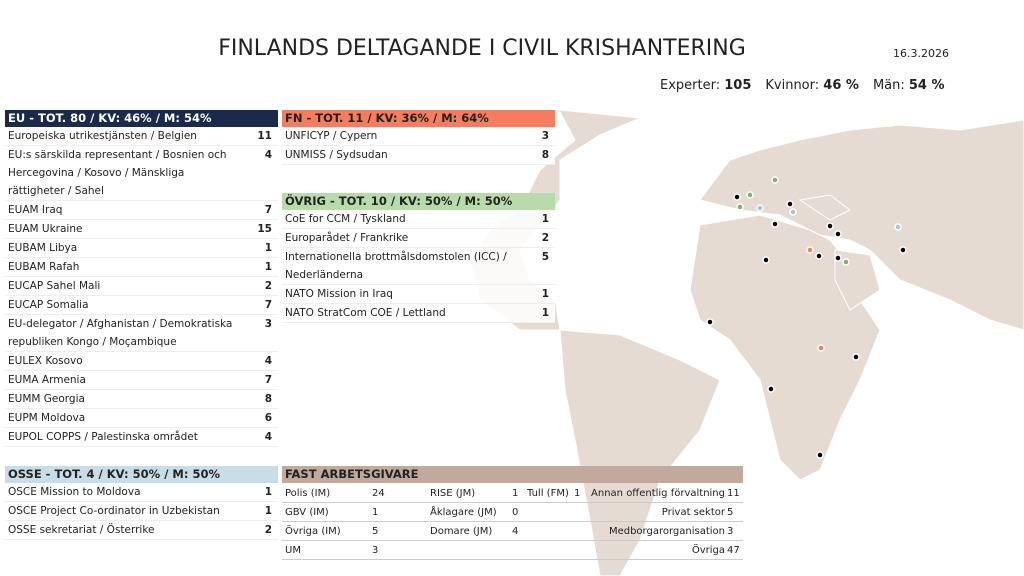  Describe the element at coordinates (347, 238) in the screenshot. I see `mission-name: Europarådet / Frankrike` at that location.